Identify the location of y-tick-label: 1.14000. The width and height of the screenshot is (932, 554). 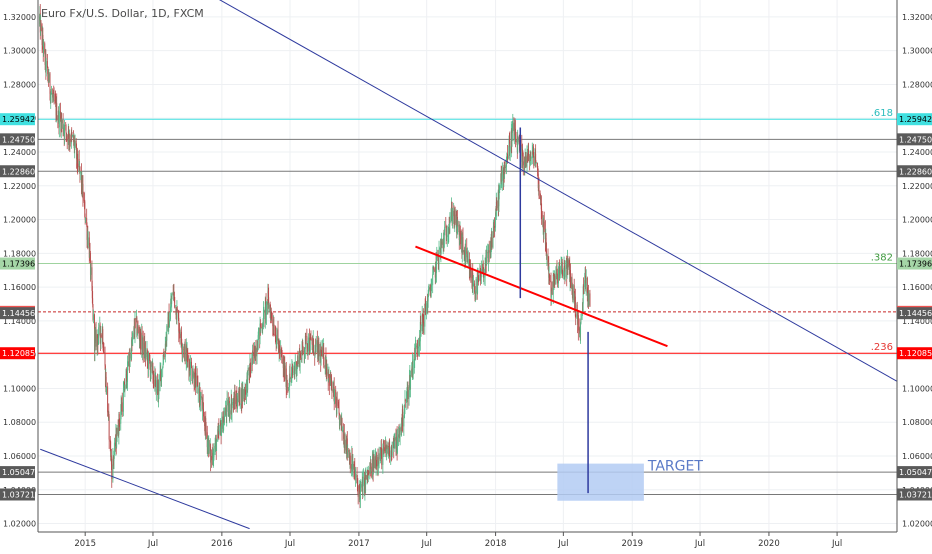
(917, 321).